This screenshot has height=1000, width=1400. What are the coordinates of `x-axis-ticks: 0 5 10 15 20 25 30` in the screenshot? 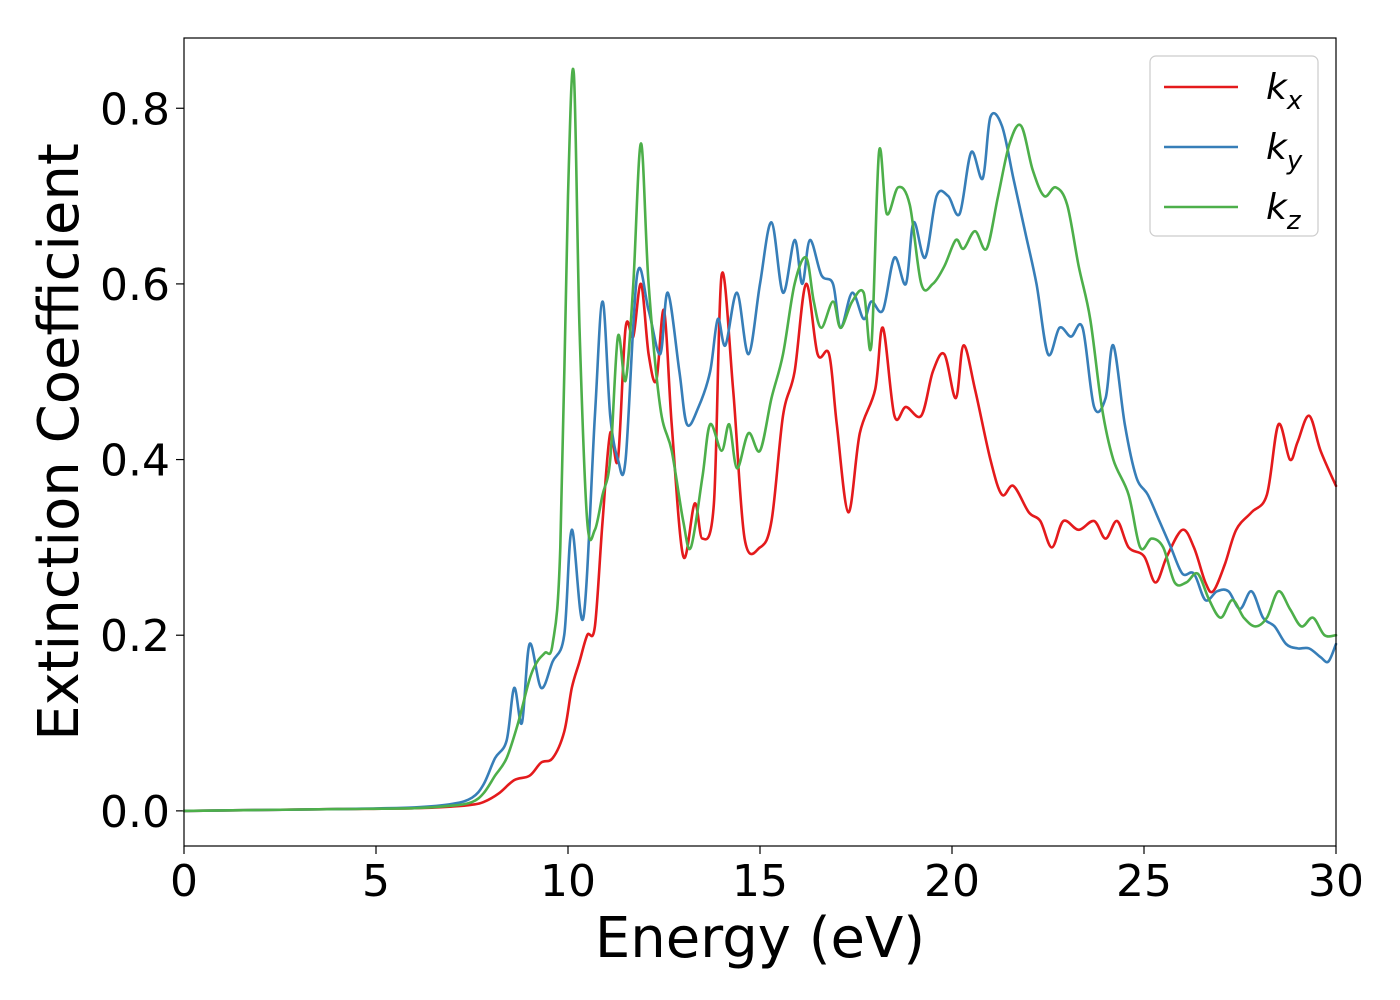 It's located at (767, 876).